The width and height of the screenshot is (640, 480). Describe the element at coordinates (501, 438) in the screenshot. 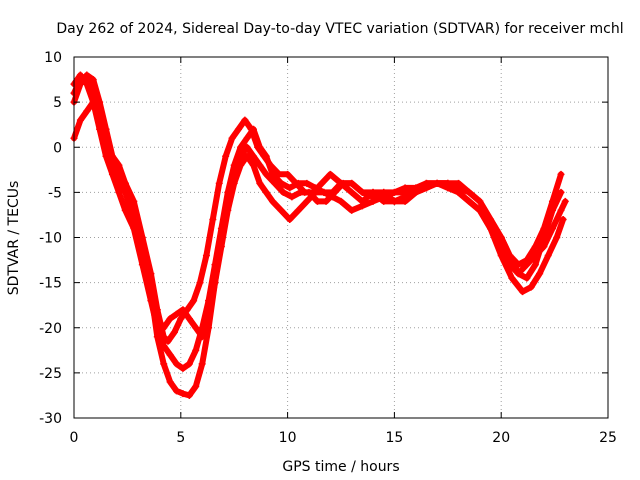

I see `x-tick-label: 20` at that location.